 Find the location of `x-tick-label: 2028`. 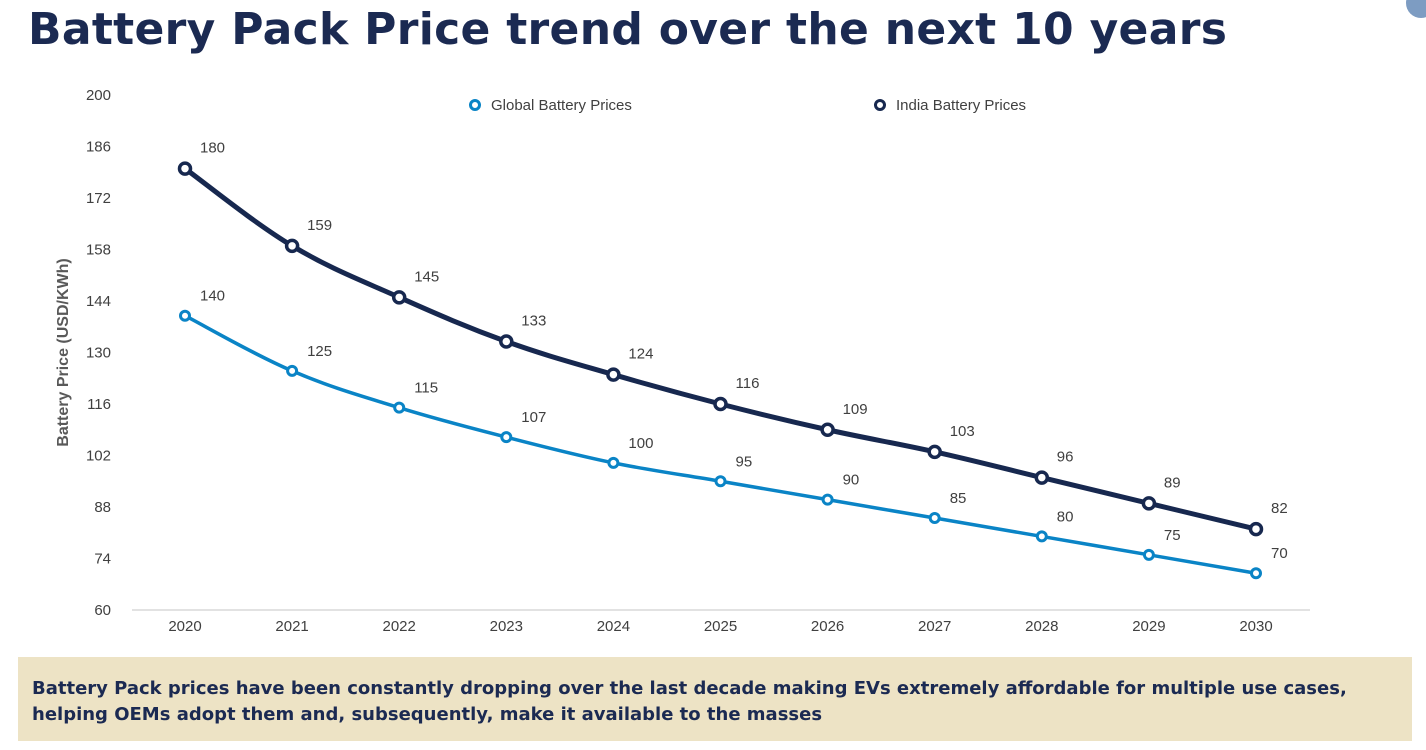

x-tick-label: 2028 is located at coordinates (1041, 626).